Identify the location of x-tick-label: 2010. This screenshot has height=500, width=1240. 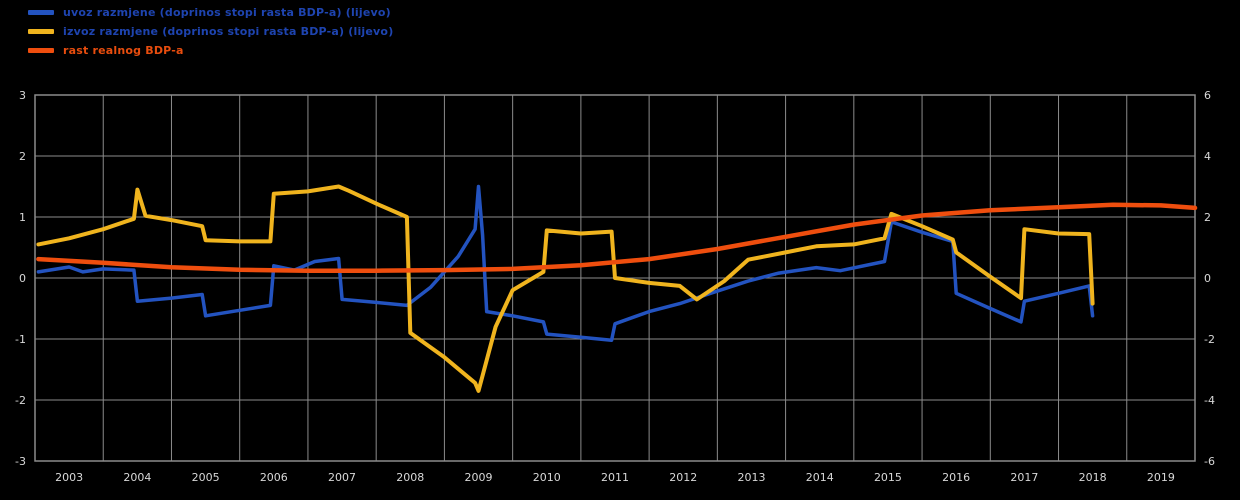
(547, 477).